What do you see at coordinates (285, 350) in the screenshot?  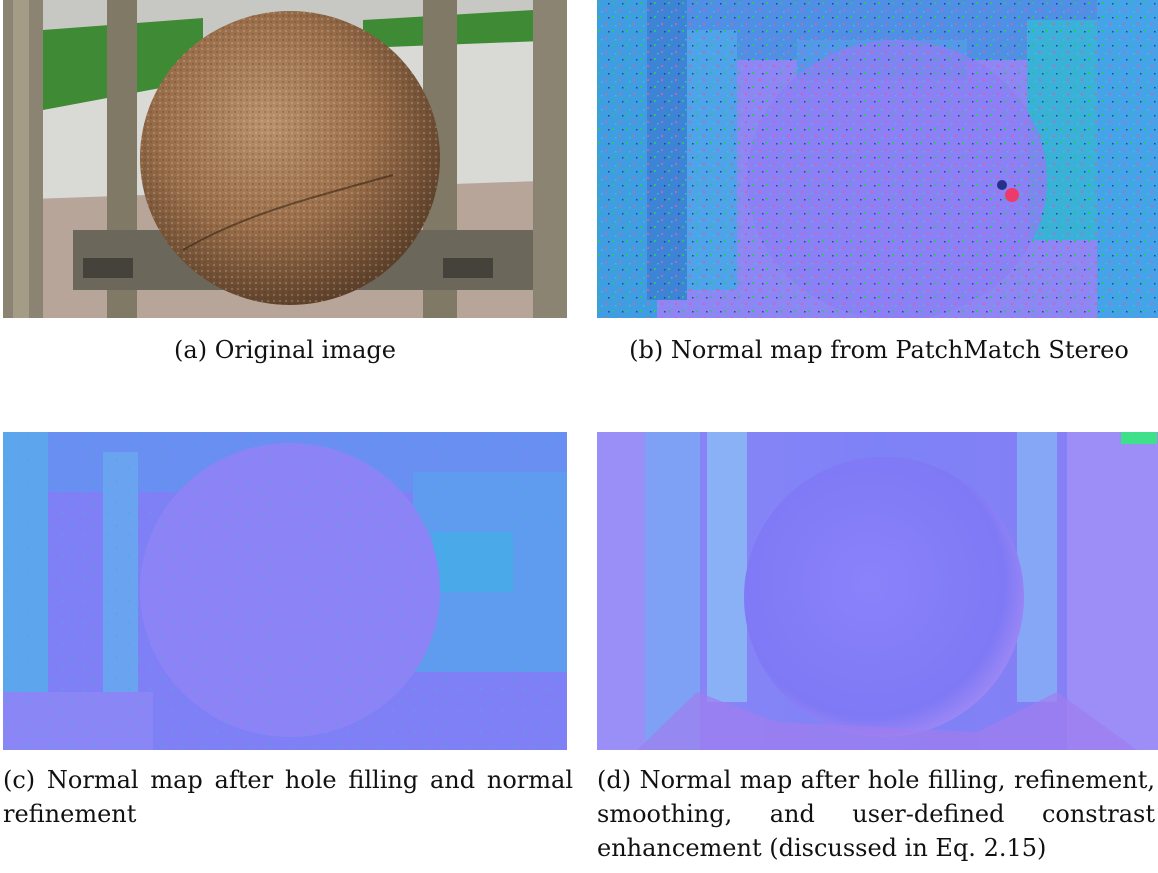 I see `caption-a: (a) Original image` at bounding box center [285, 350].